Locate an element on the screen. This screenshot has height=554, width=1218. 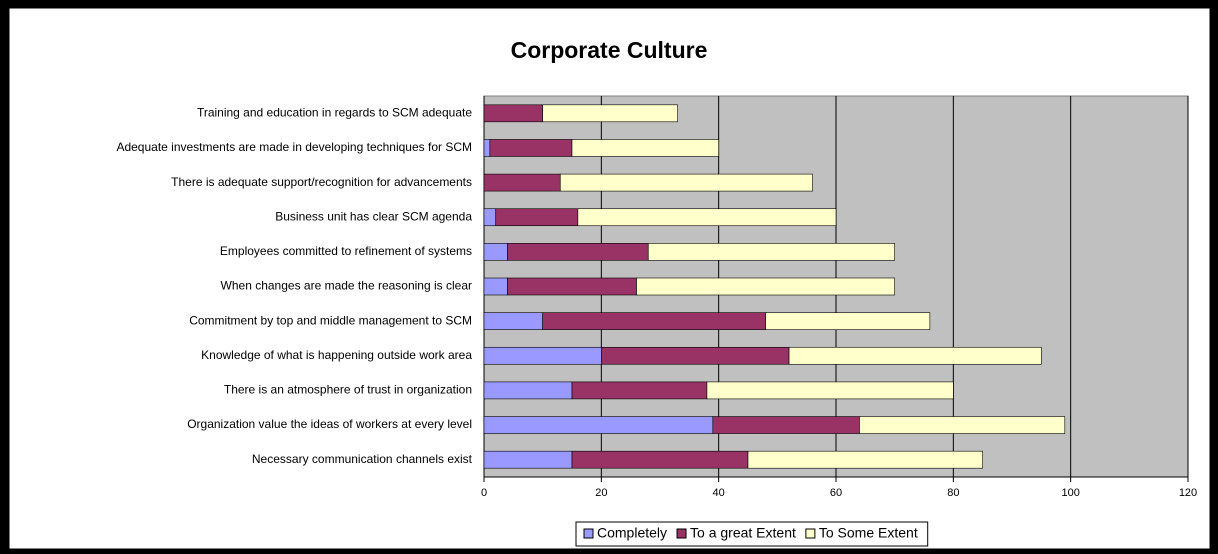
chart-title: Corporate Culture is located at coordinates (609, 50).